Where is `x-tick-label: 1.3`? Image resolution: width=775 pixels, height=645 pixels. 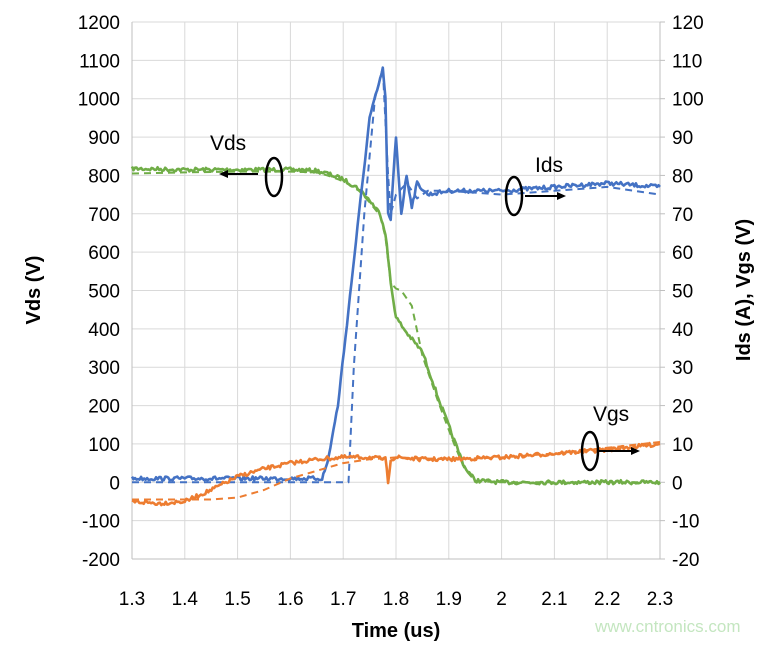
x-tick-label: 1.3 is located at coordinates (132, 599).